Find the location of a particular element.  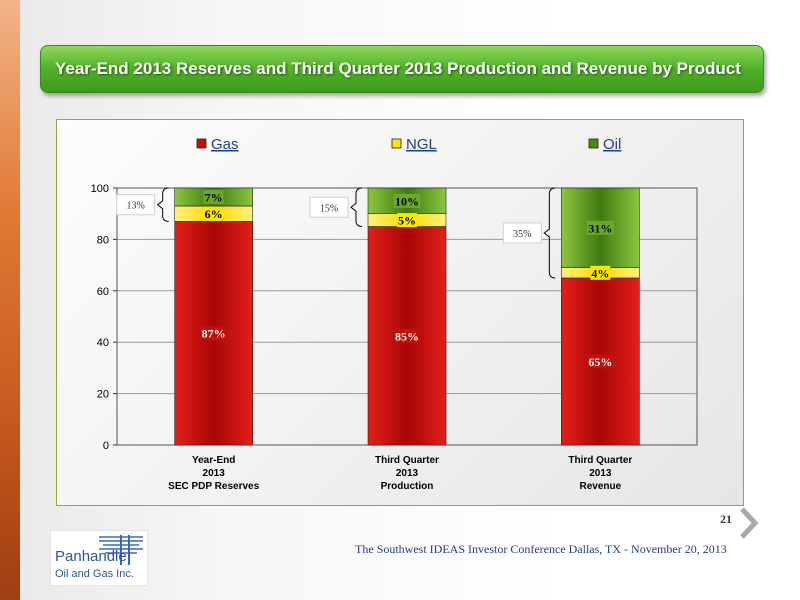

data-label: 10% is located at coordinates (407, 201).